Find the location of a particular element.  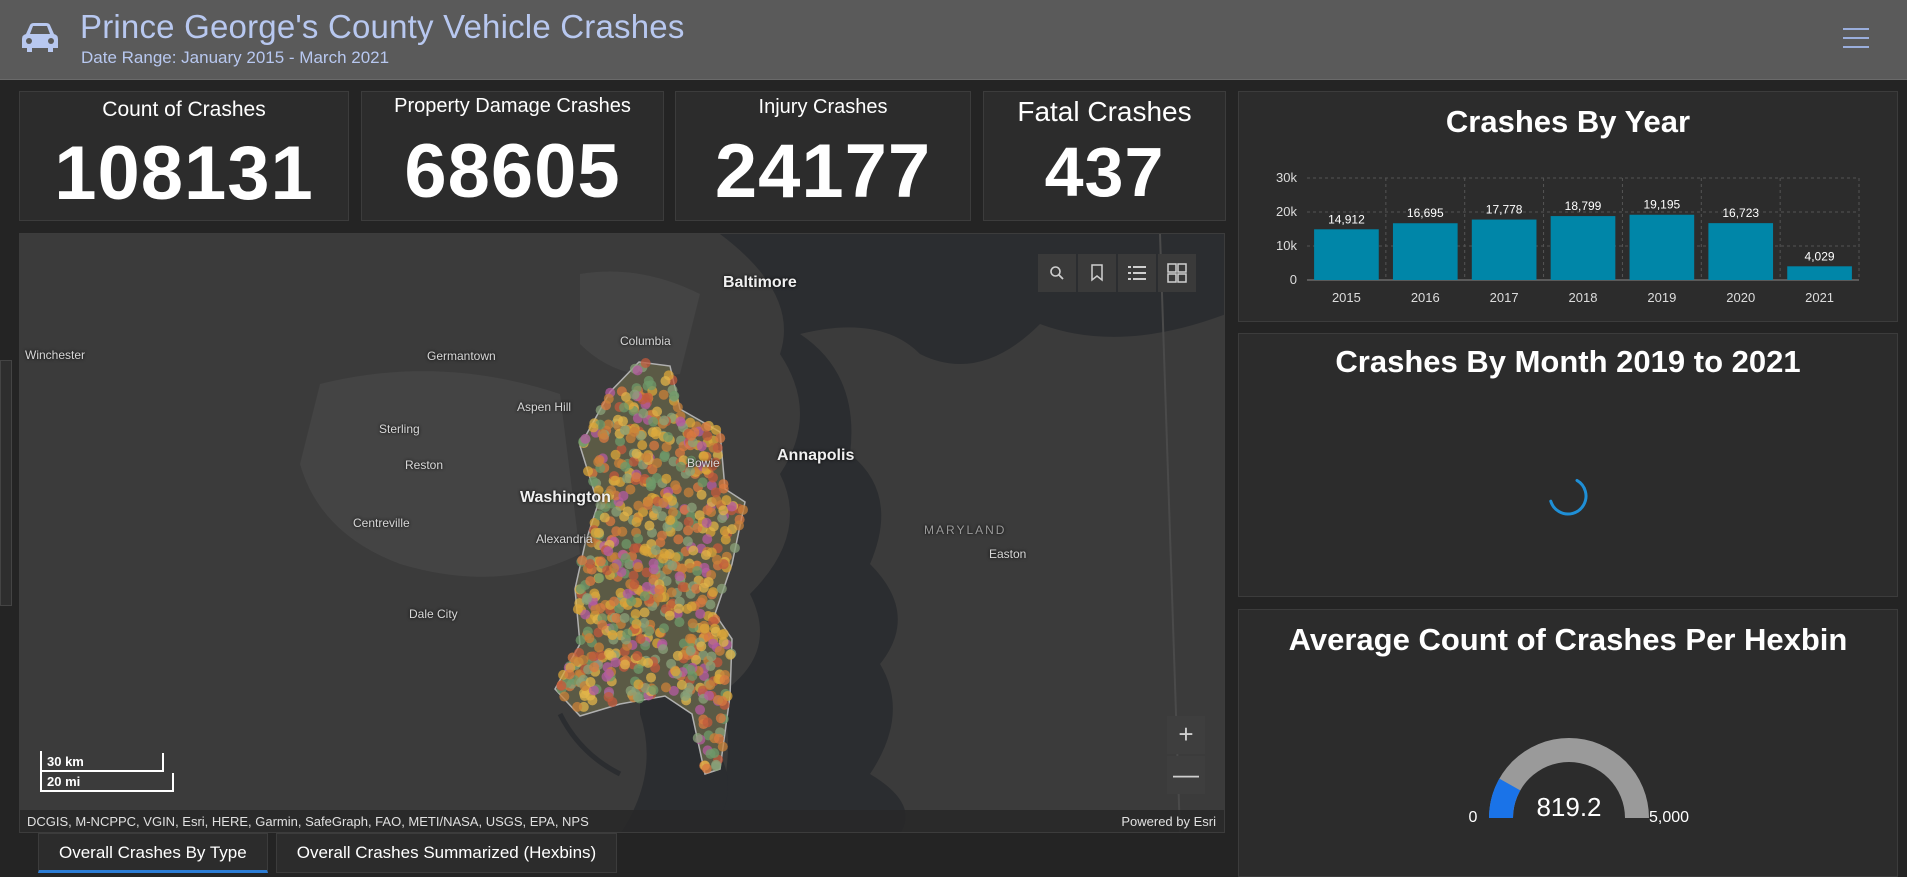

place-label: Bowie is located at coordinates (703, 463).